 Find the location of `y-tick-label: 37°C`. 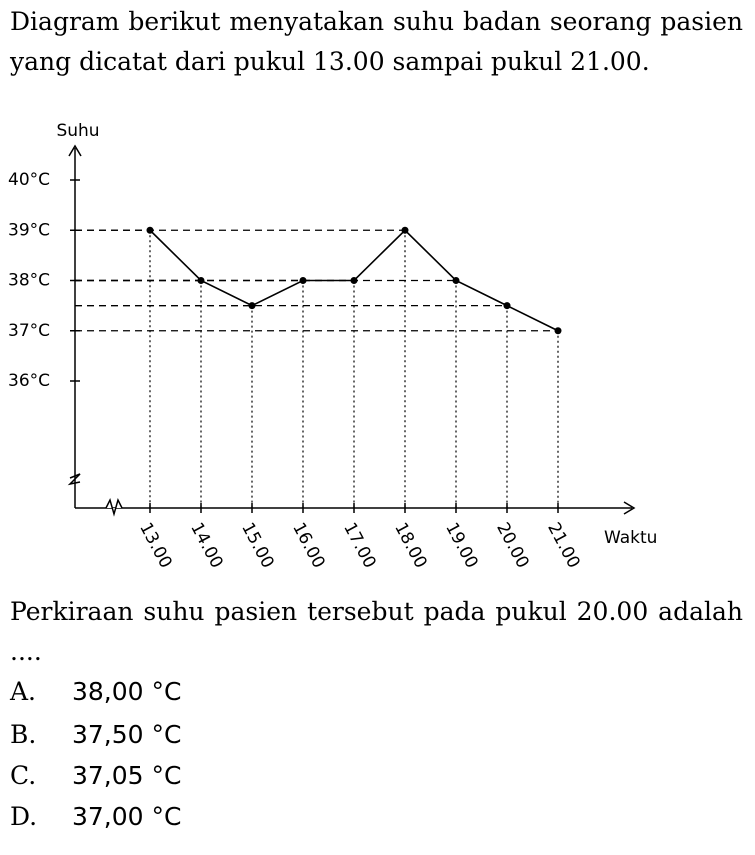

y-tick-label: 37°C is located at coordinates (29, 331).